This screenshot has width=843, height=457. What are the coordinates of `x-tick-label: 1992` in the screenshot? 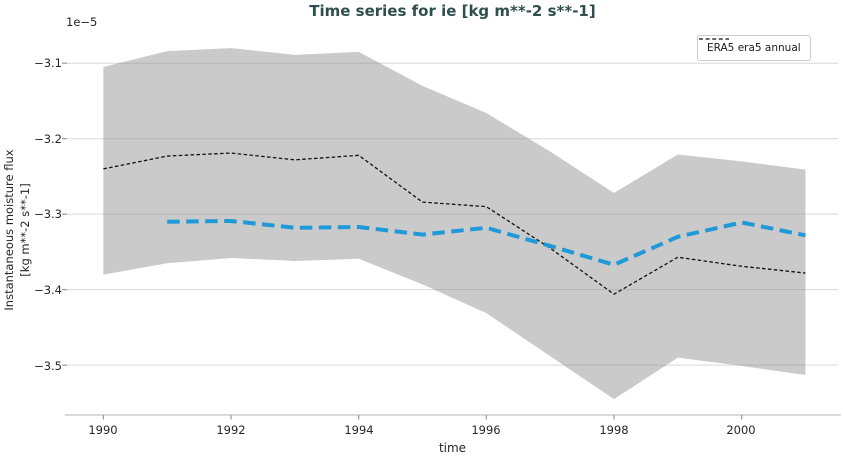 It's located at (231, 430).